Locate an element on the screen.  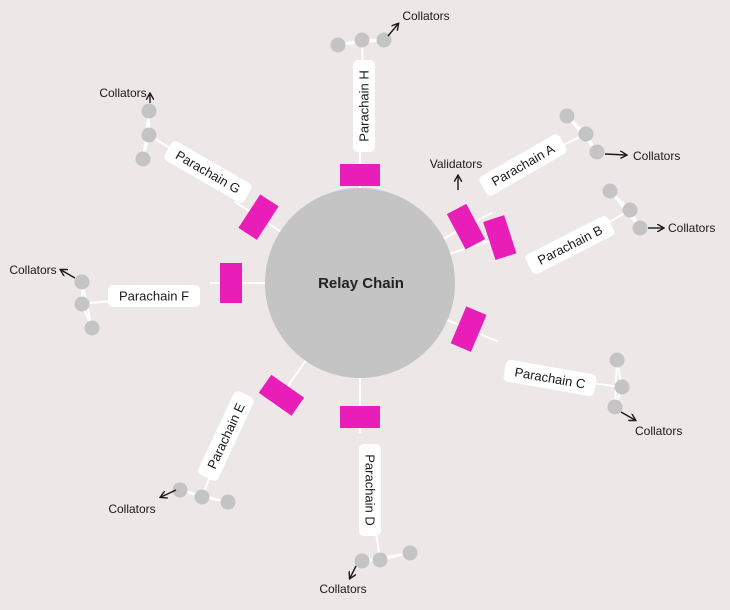
parachain-b-label-box is located at coordinates (570, 245).